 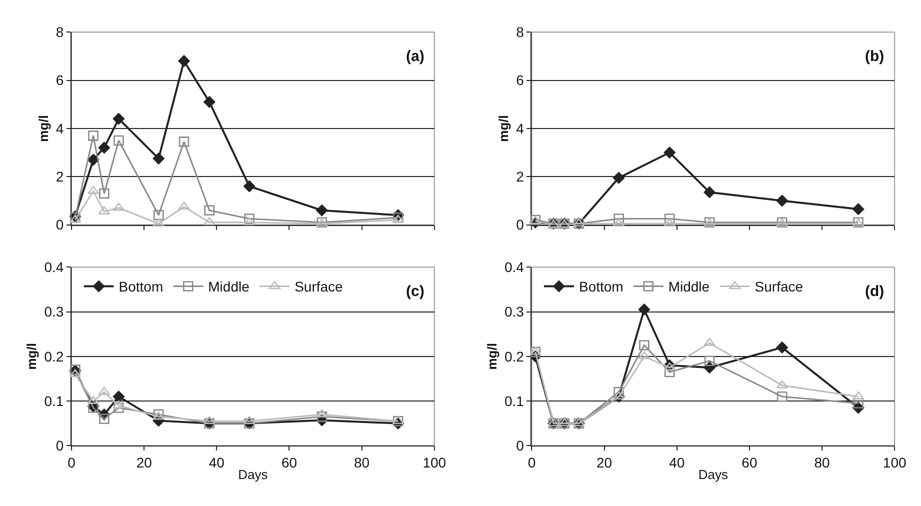 I want to click on annotation: (a), so click(x=415, y=56).